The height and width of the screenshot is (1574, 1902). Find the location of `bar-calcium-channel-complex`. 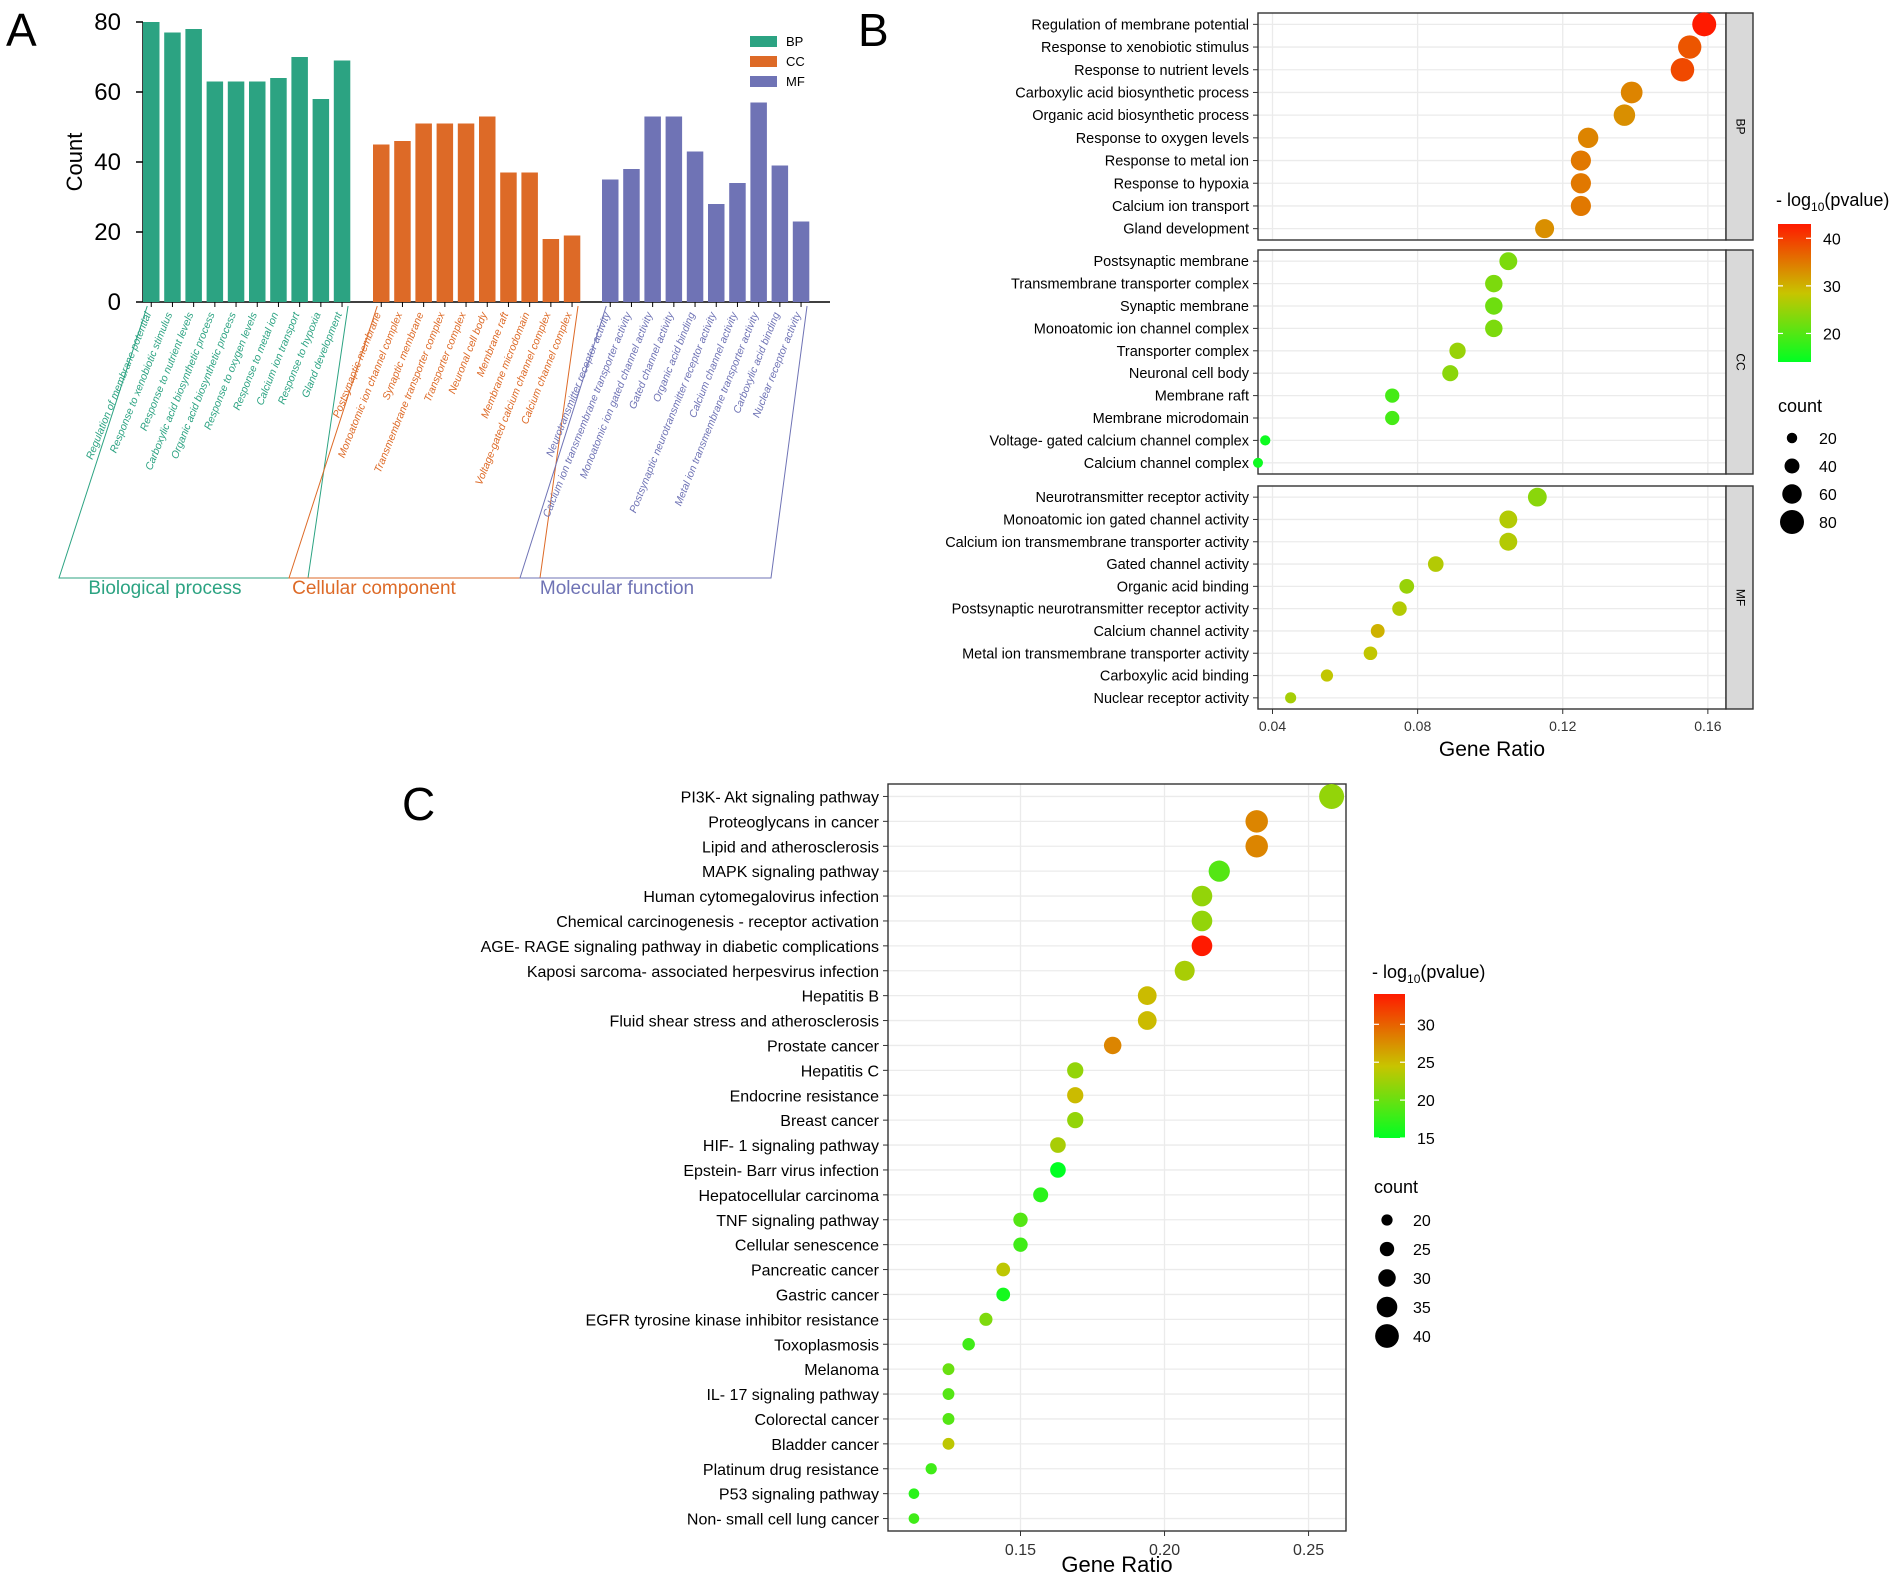

bar-calcium-channel-complex is located at coordinates (572, 268).